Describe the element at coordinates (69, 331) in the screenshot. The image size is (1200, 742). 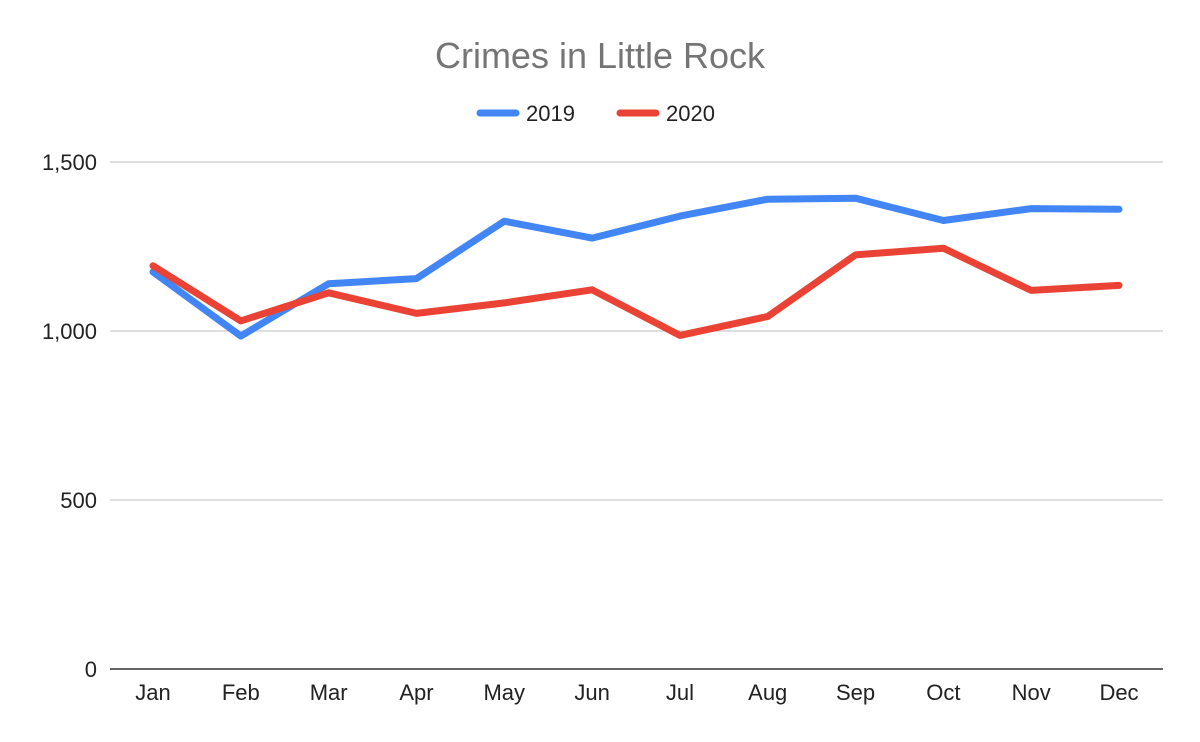
I see `y-tick-label: 1,000` at that location.